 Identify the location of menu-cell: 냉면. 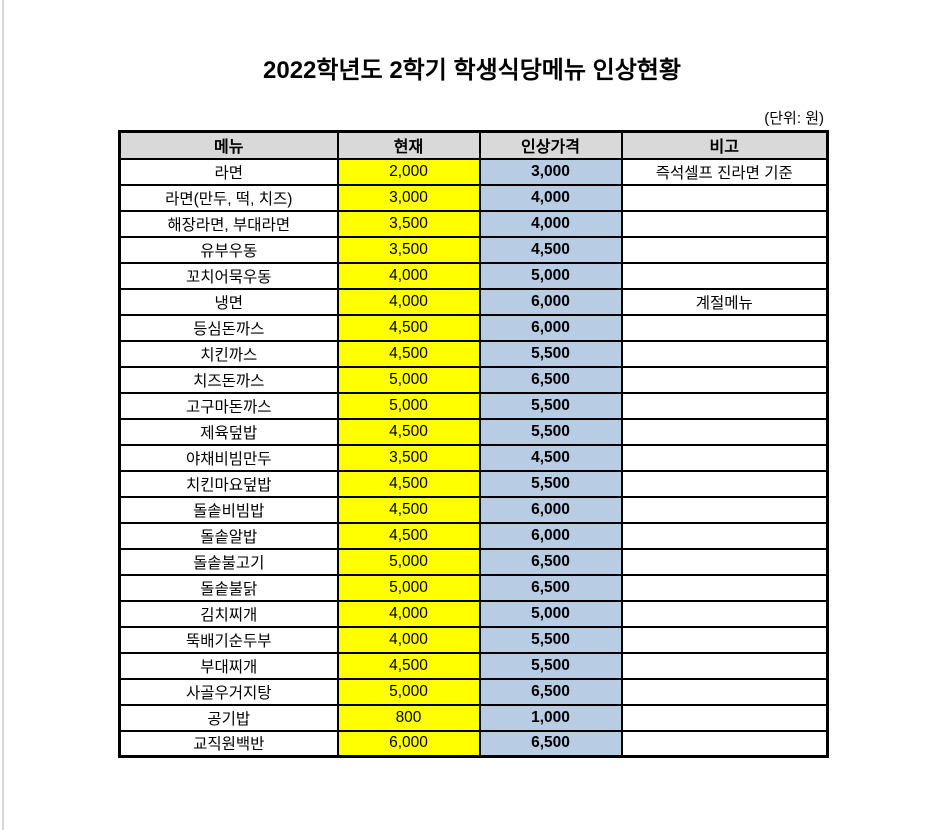
(228, 301).